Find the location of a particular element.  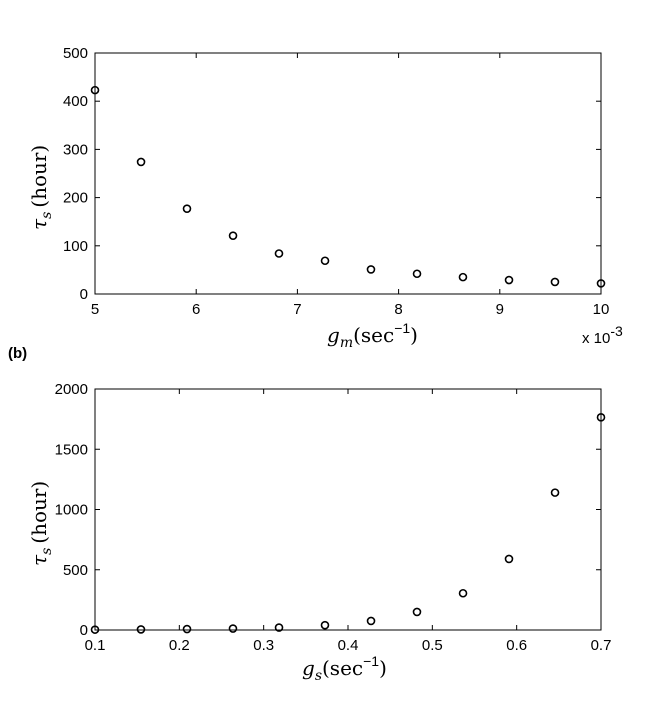

x-axis-label: gm(sec−1) is located at coordinates (372, 335).